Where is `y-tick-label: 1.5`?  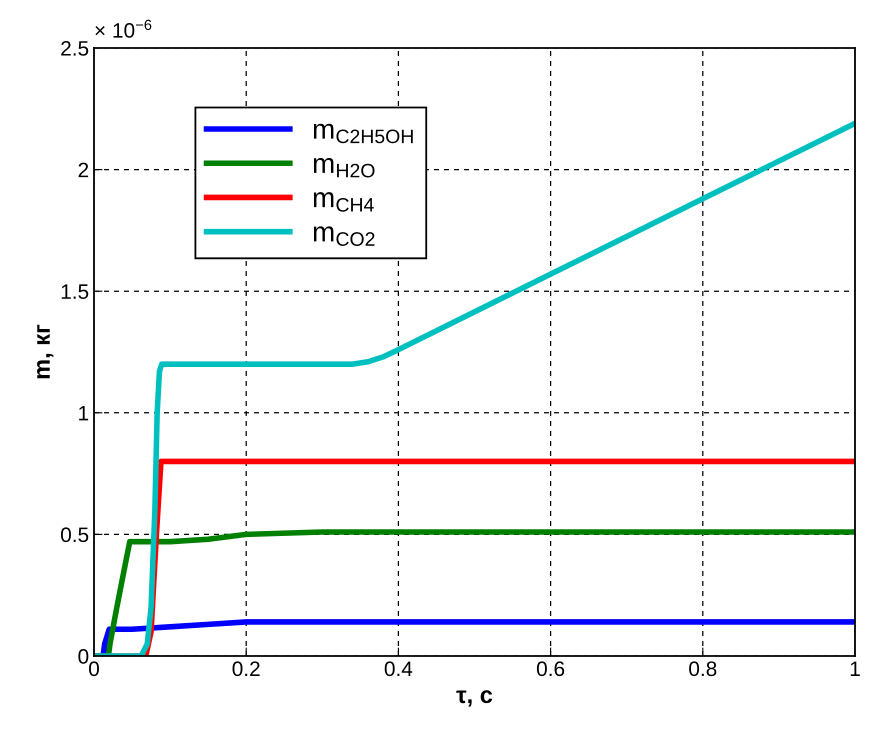
y-tick-label: 1.5 is located at coordinates (75, 291).